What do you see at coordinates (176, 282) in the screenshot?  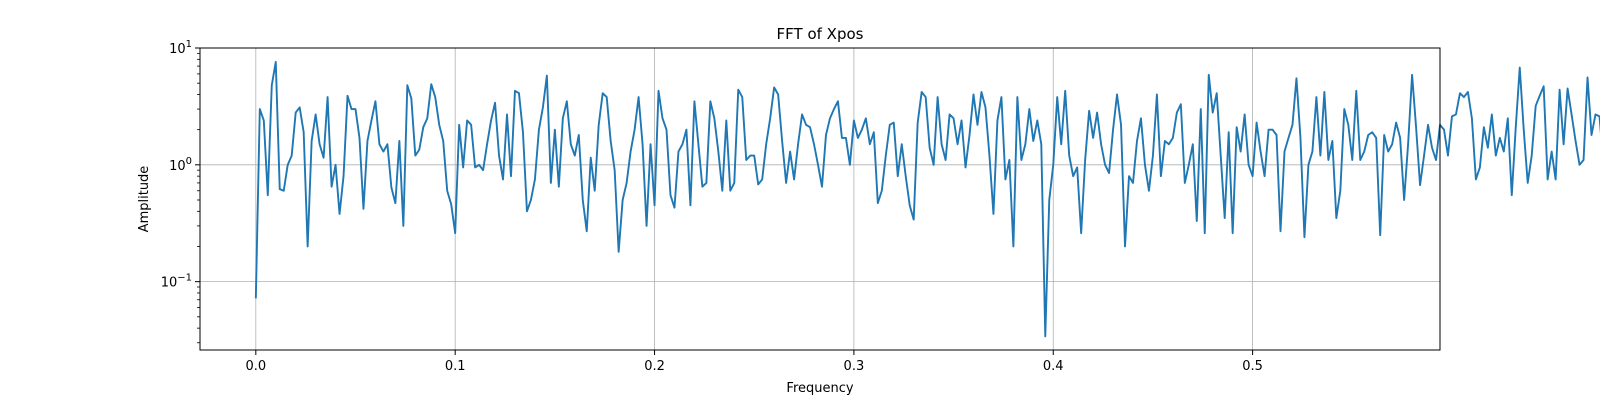 I see `y-tick-label: 10⁻¹` at bounding box center [176, 282].